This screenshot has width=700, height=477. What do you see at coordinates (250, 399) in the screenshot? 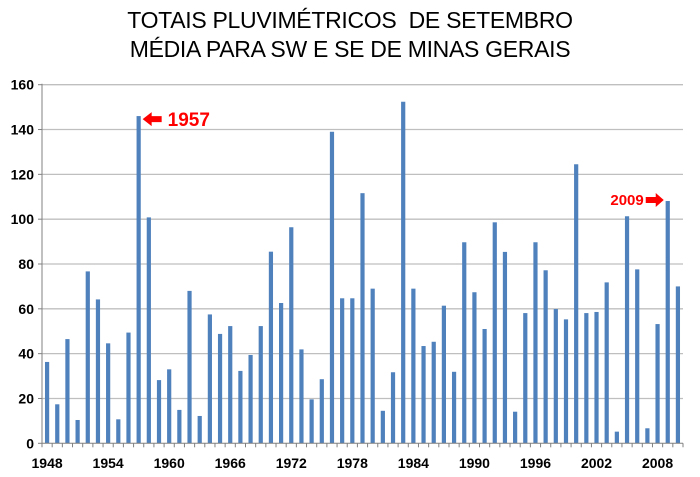
I see `bar-1968` at bounding box center [250, 399].